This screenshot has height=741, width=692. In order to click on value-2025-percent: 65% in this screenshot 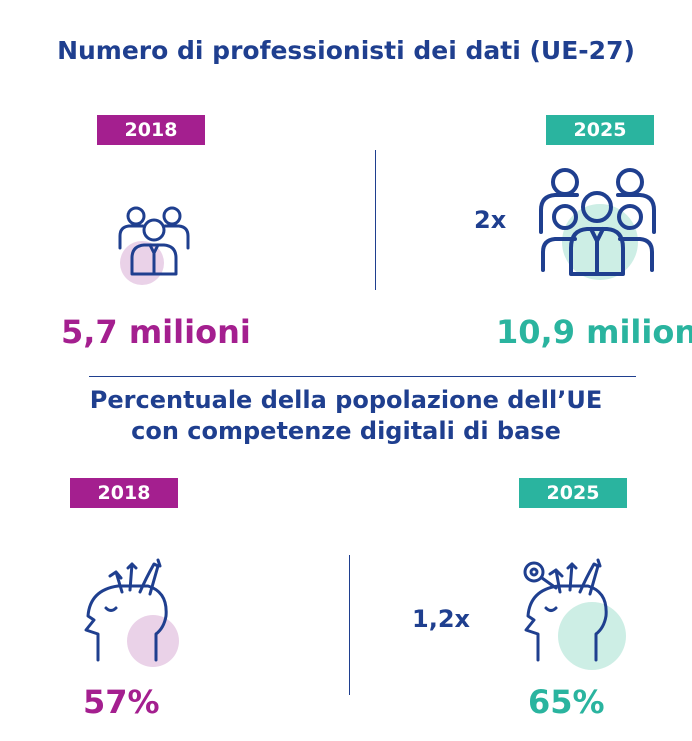, I will do `click(566, 702)`.